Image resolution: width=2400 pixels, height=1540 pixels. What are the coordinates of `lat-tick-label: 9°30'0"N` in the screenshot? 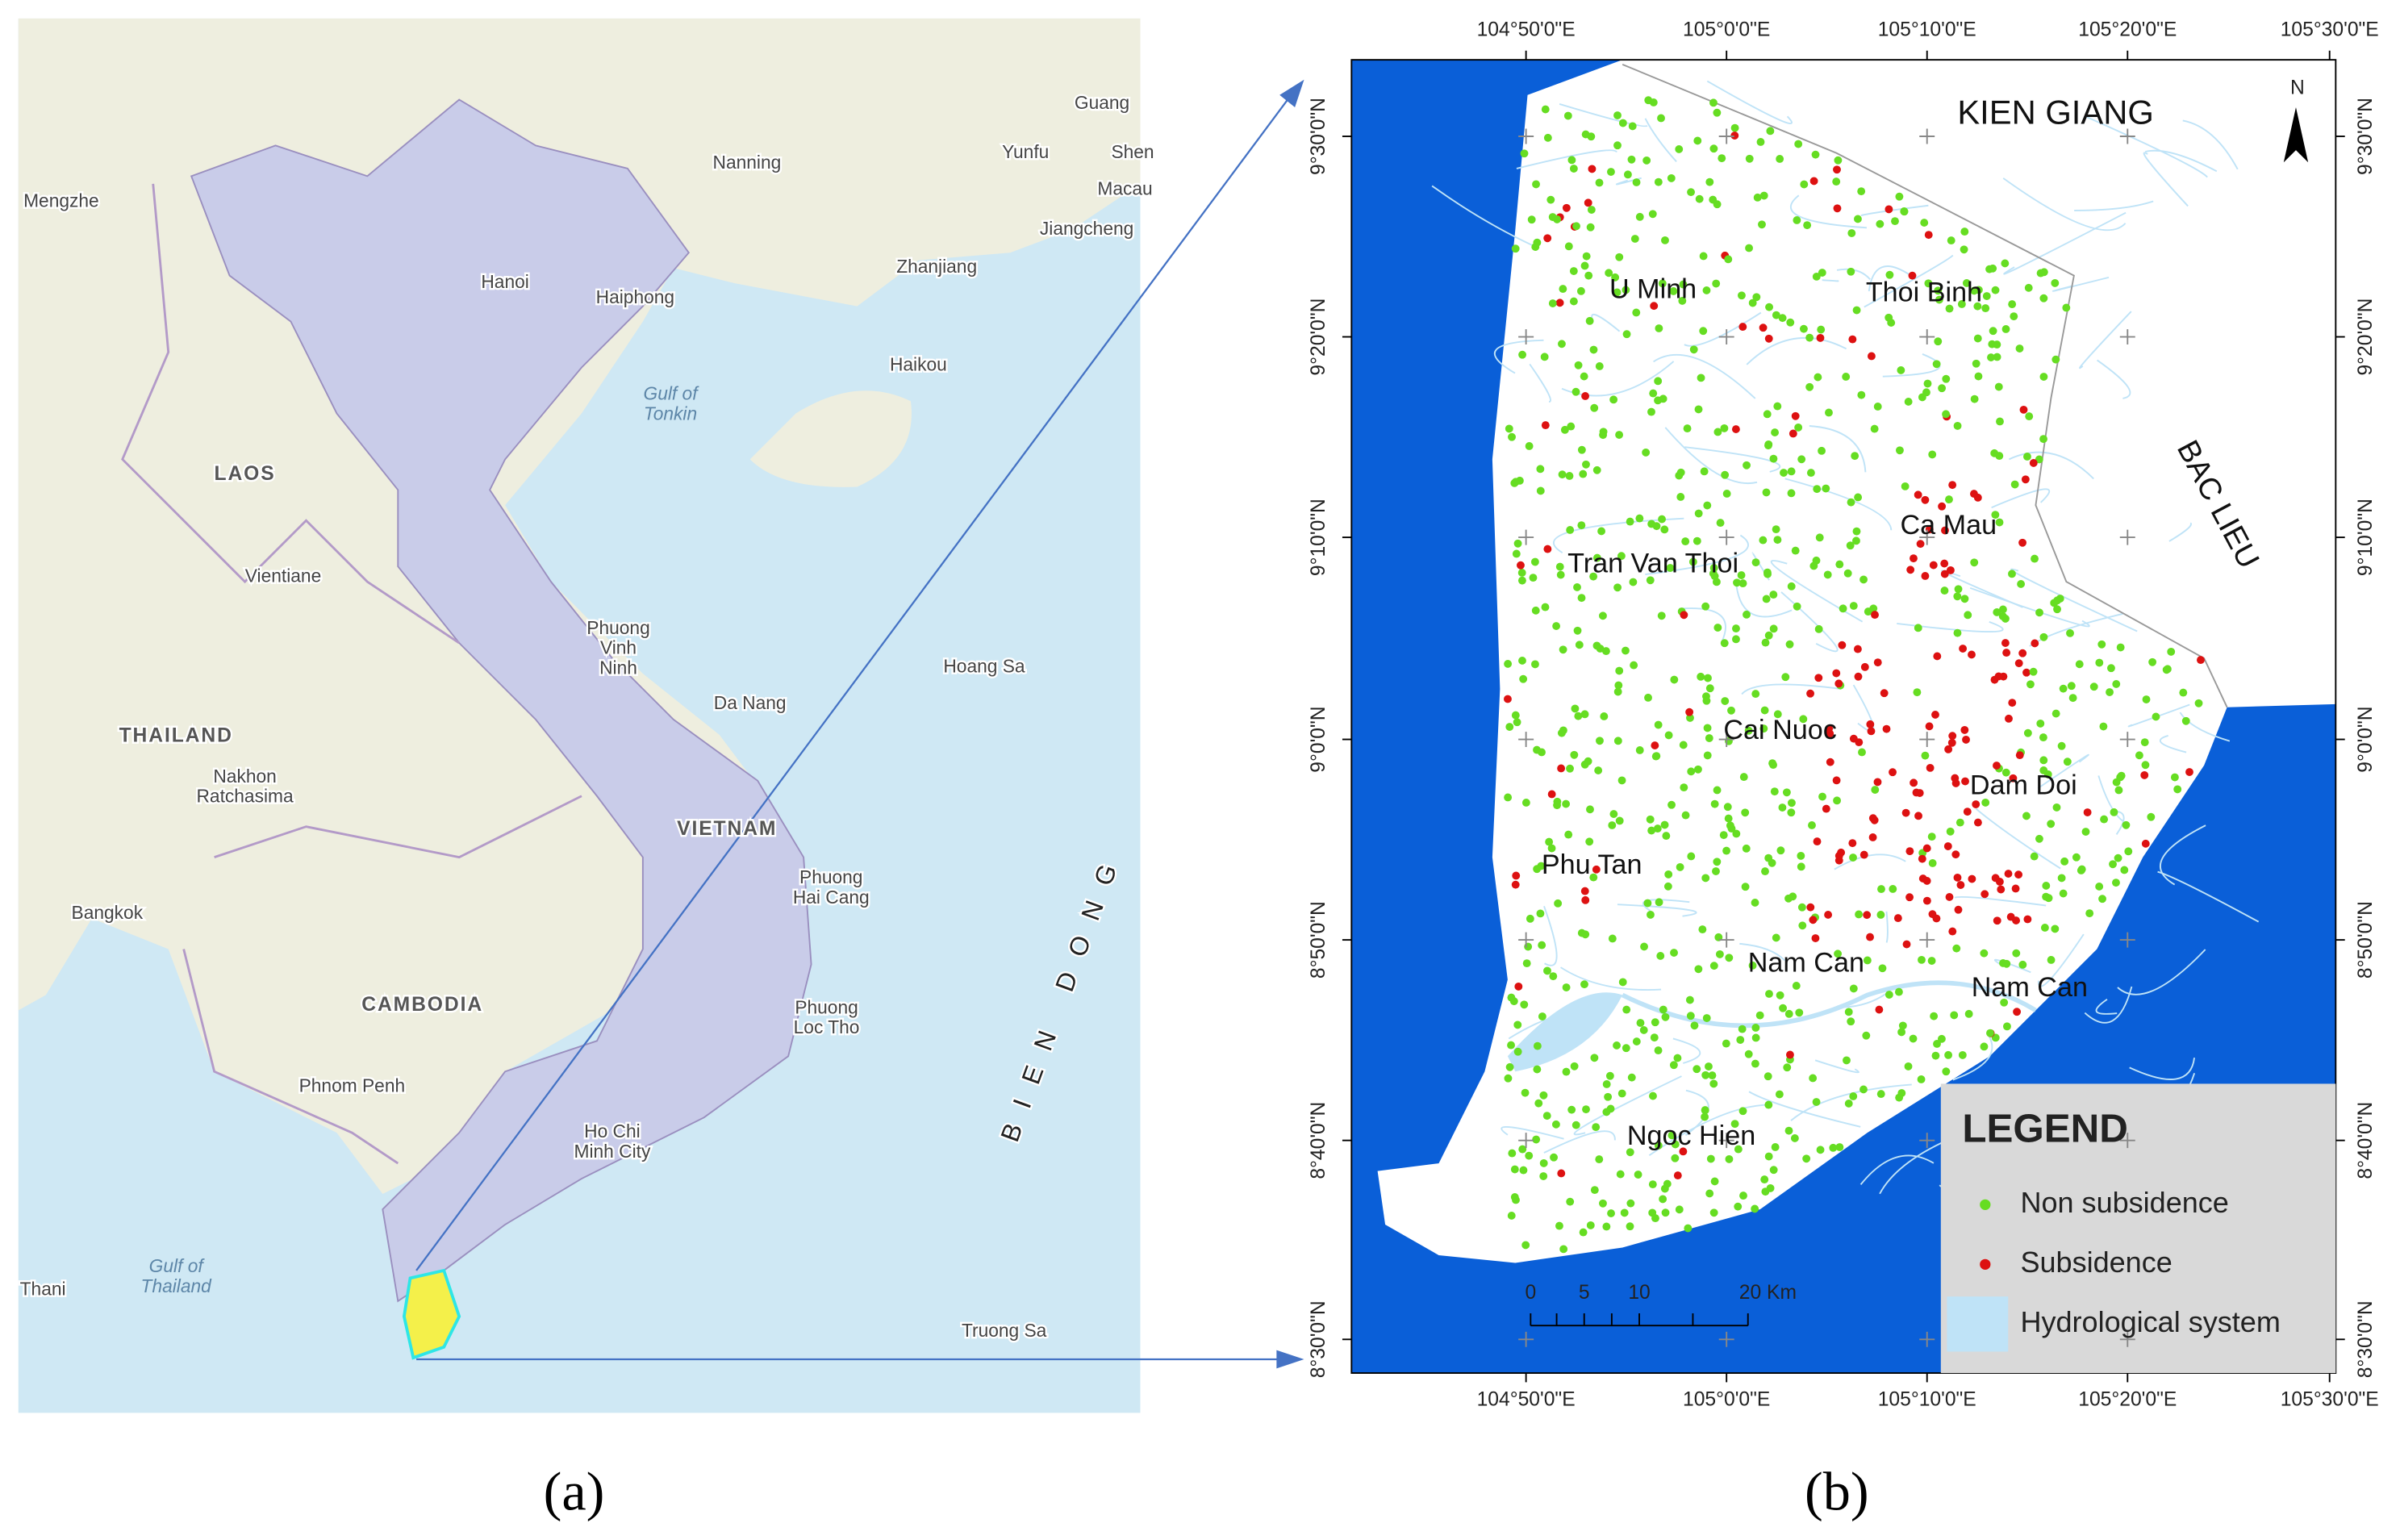 It's located at (1318, 136).